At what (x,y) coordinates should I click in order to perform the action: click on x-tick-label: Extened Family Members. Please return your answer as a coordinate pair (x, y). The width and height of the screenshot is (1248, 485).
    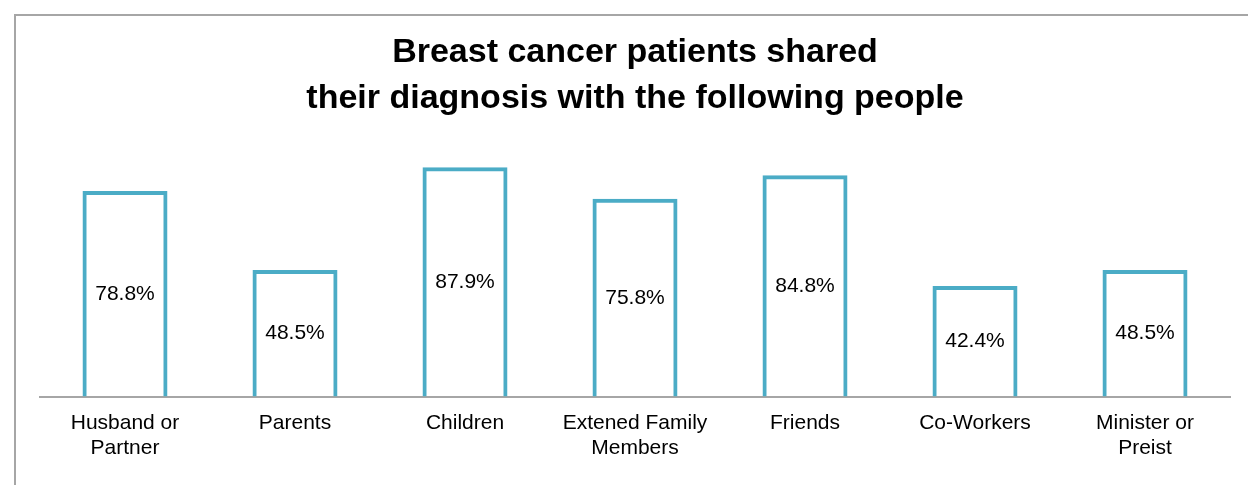
    Looking at the image, I should click on (635, 434).